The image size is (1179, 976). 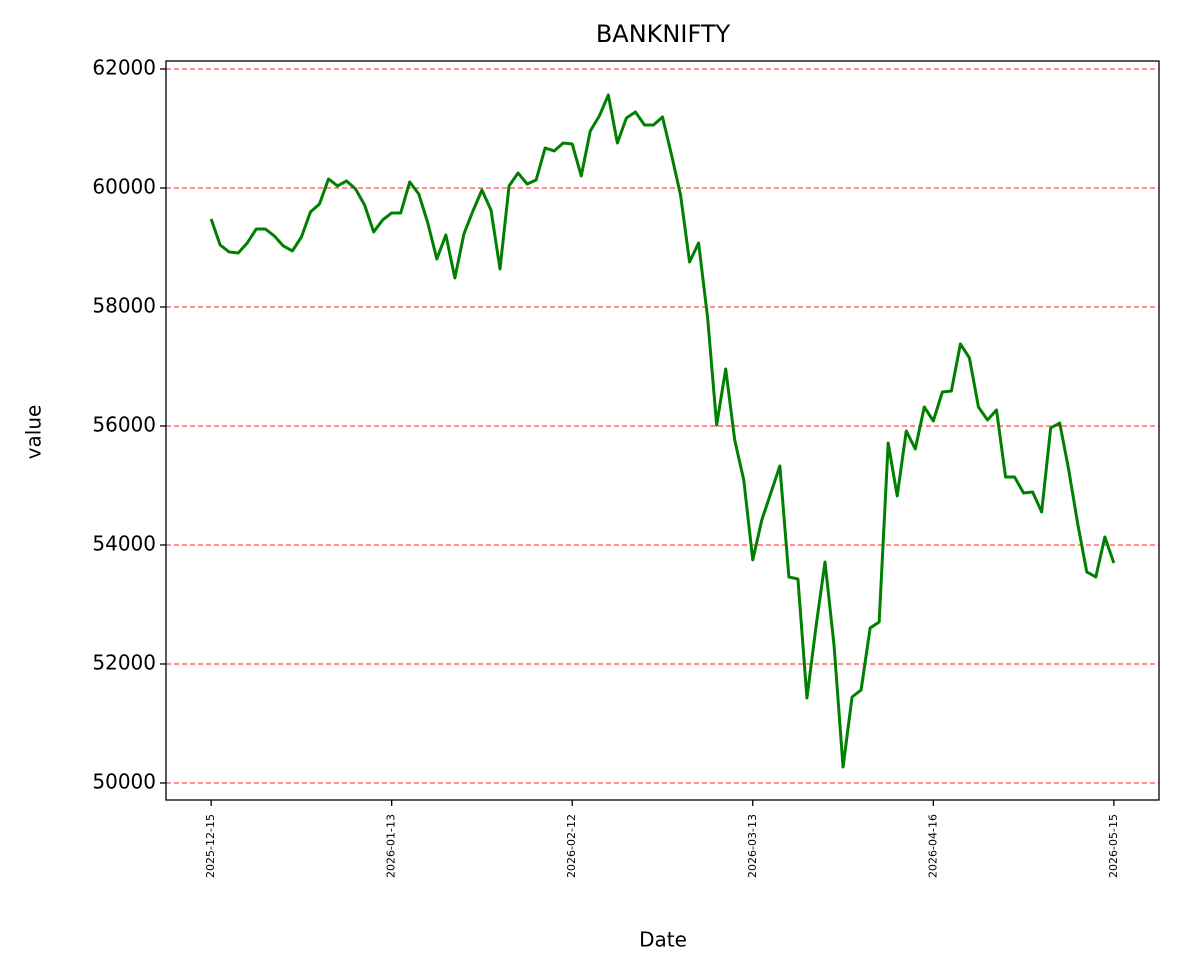 I want to click on y-tick-label: 56000, so click(x=124, y=424).